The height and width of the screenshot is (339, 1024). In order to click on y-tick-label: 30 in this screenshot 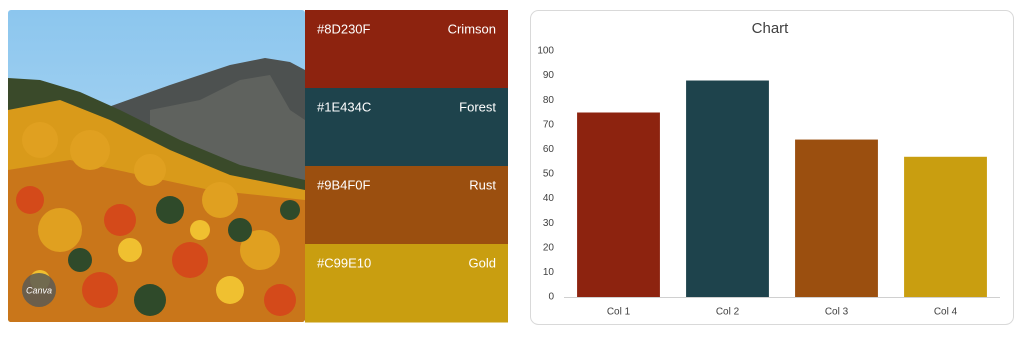, I will do `click(549, 223)`.